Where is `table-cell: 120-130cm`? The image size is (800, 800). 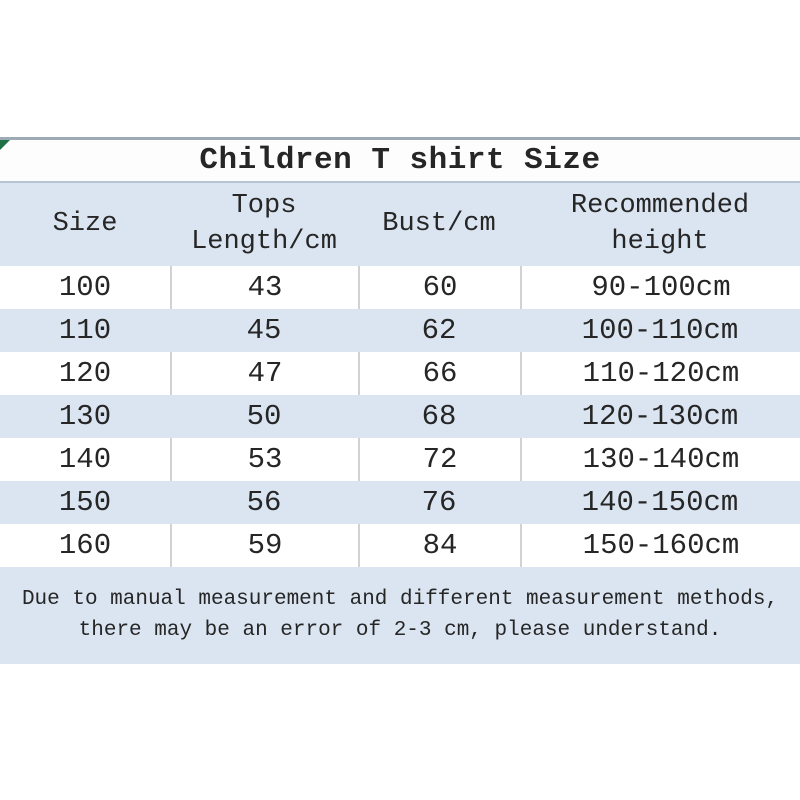
table-cell: 120-130cm is located at coordinates (660, 416).